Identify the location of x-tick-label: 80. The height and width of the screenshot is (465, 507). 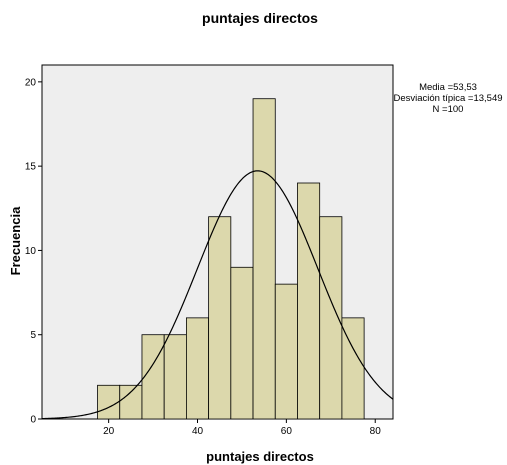
(376, 431).